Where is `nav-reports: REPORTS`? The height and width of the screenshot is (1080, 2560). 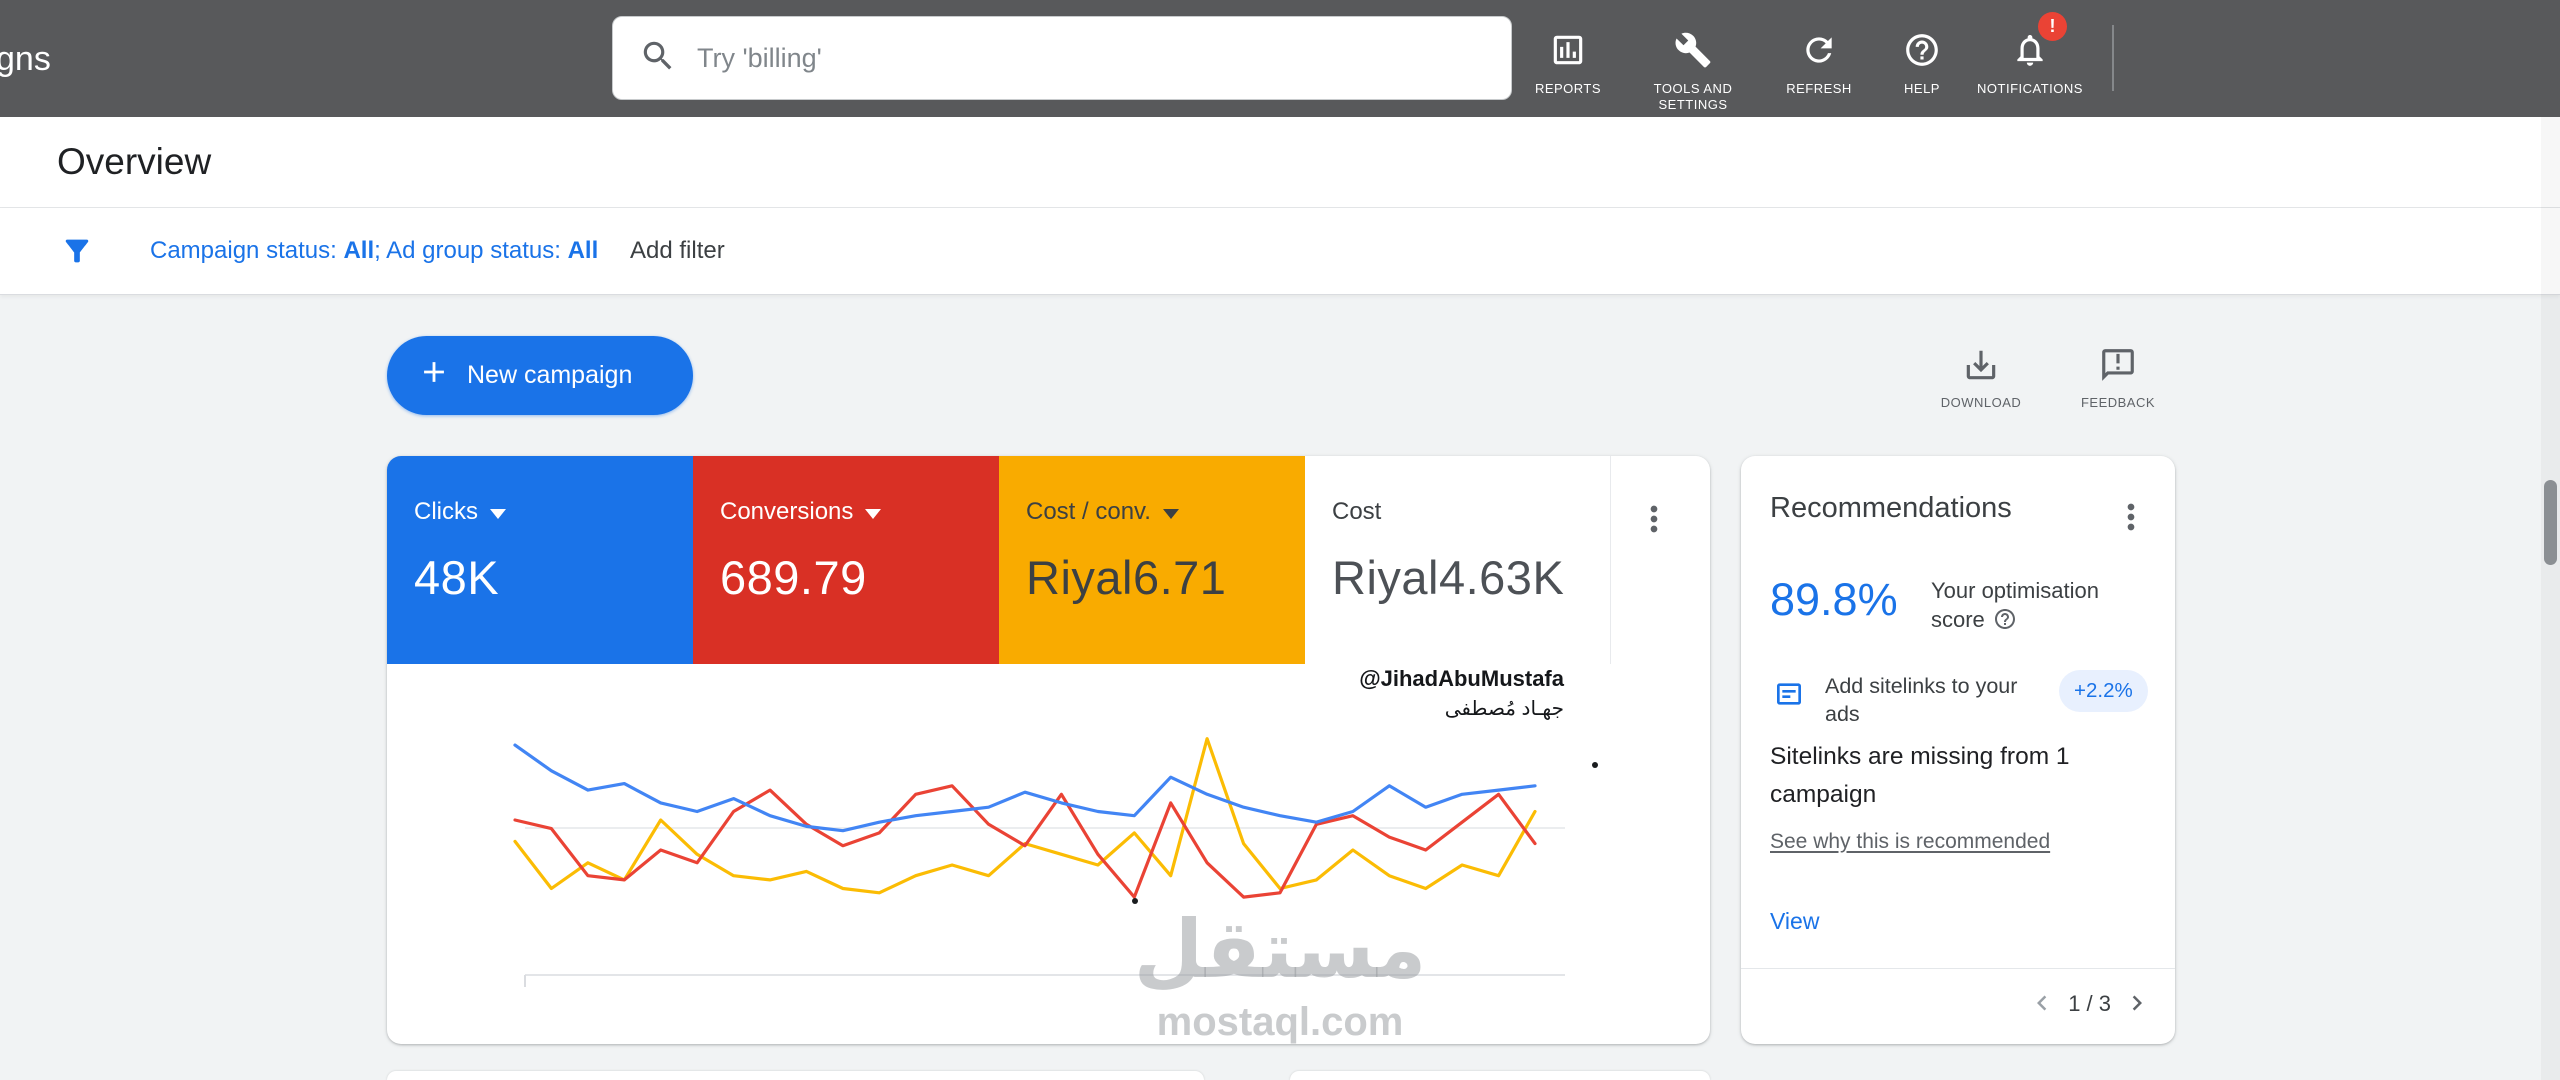 nav-reports: REPORTS is located at coordinates (1568, 64).